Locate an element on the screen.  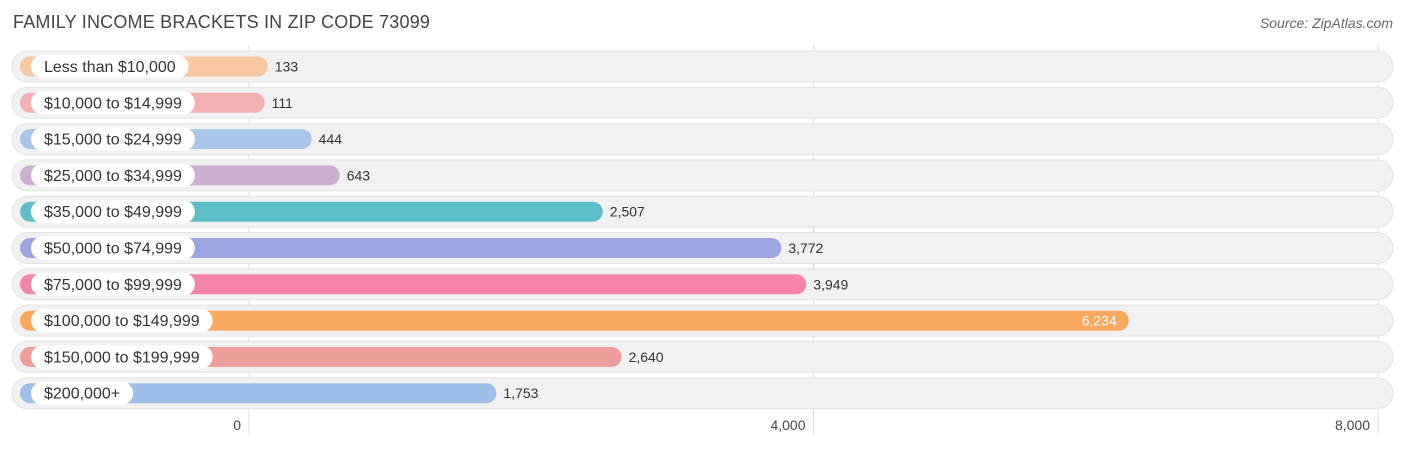
value-label: 133 is located at coordinates (287, 67).